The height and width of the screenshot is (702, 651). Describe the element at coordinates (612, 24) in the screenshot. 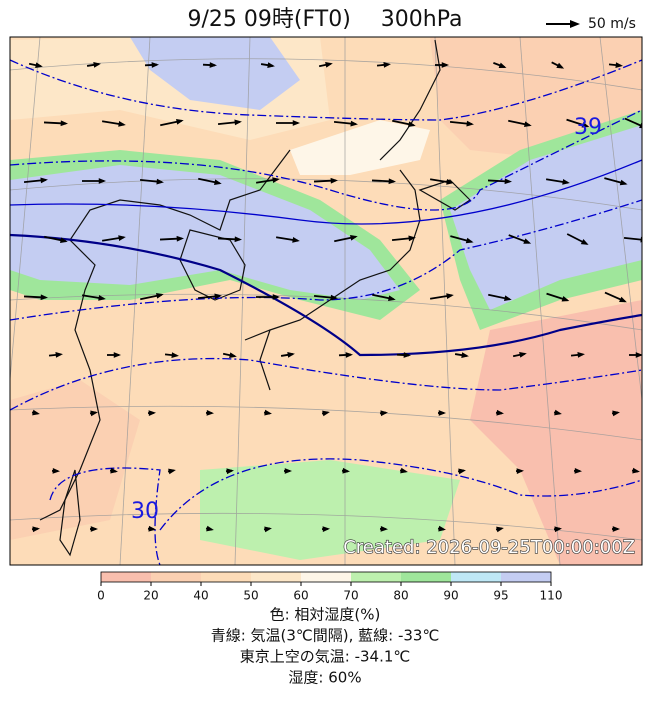

I see `wind-scale-label: 50 m/s` at that location.